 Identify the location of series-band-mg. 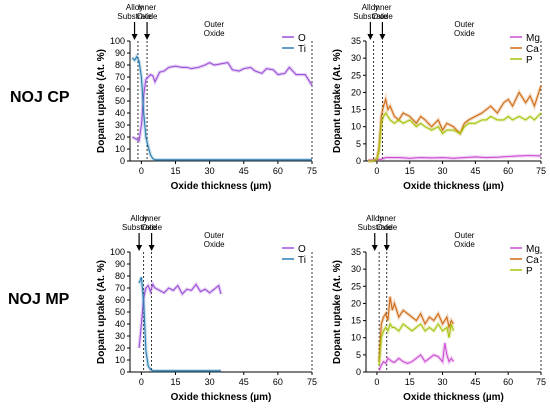
(416, 356).